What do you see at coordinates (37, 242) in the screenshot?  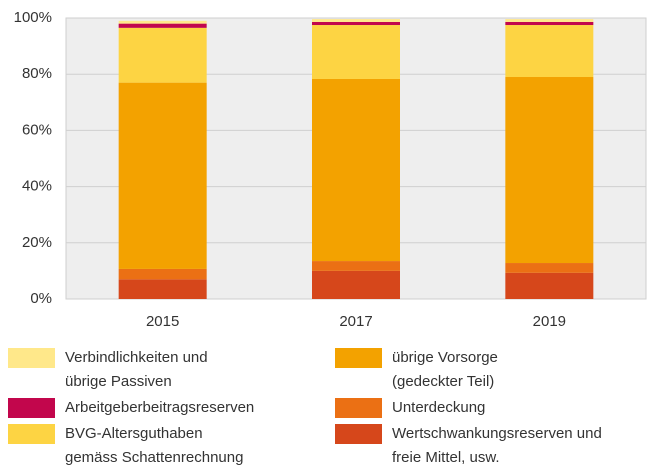 I see `y-tick-label: 20%` at bounding box center [37, 242].